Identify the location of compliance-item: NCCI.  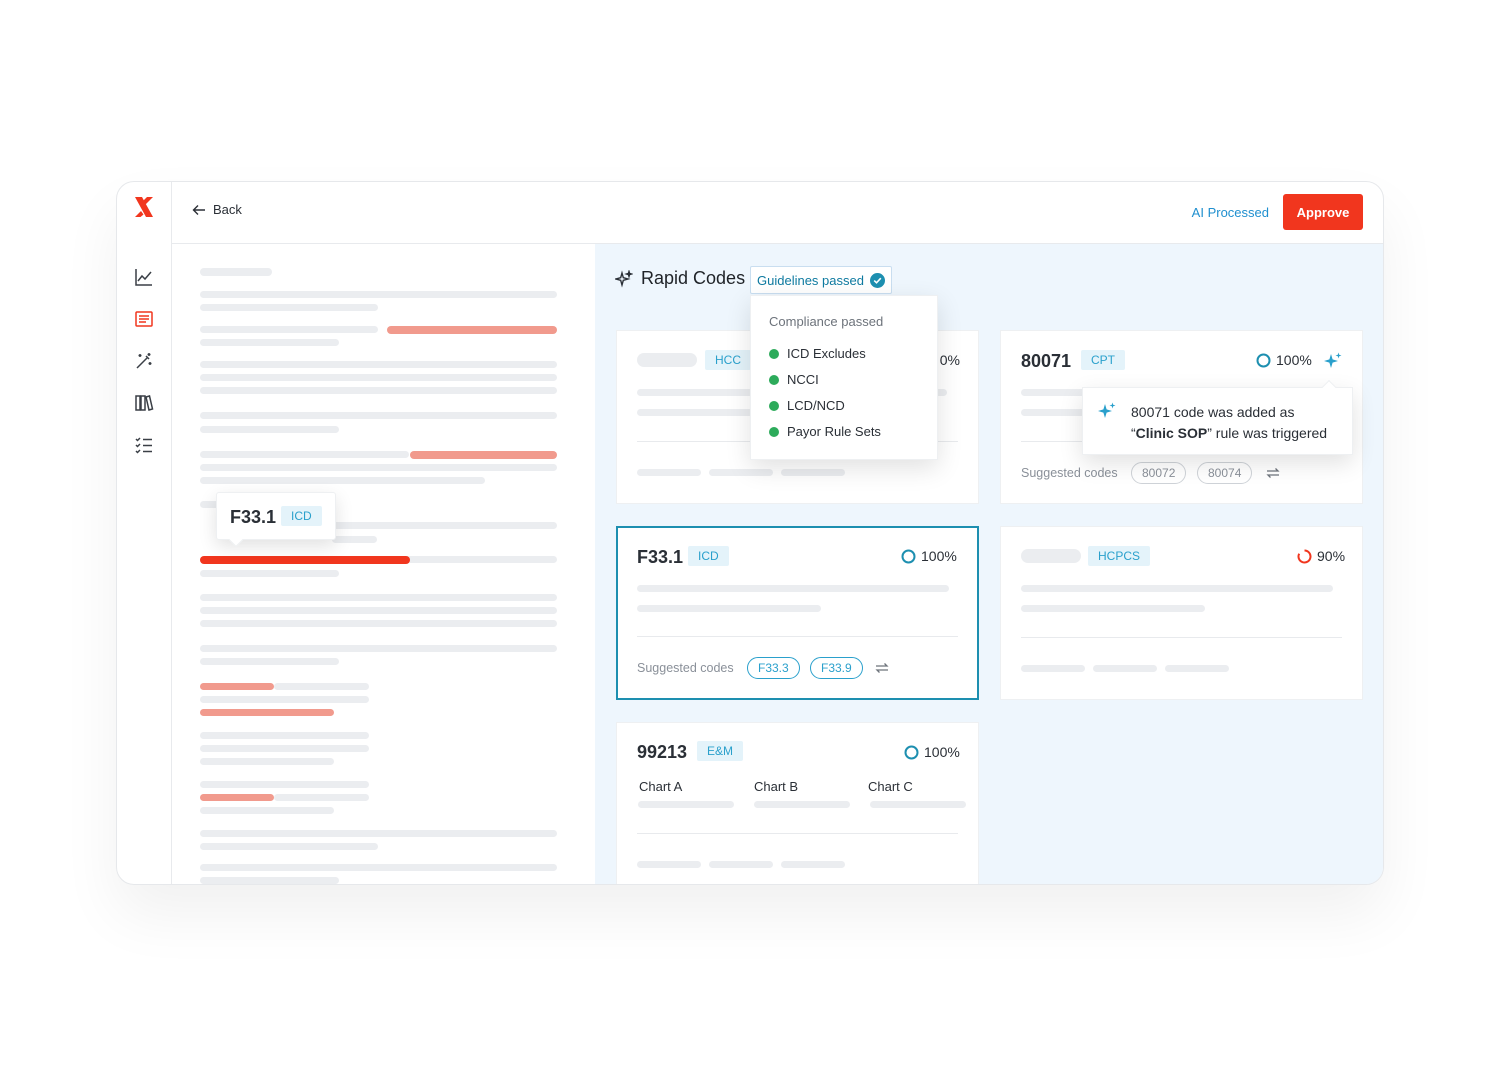
(794, 379).